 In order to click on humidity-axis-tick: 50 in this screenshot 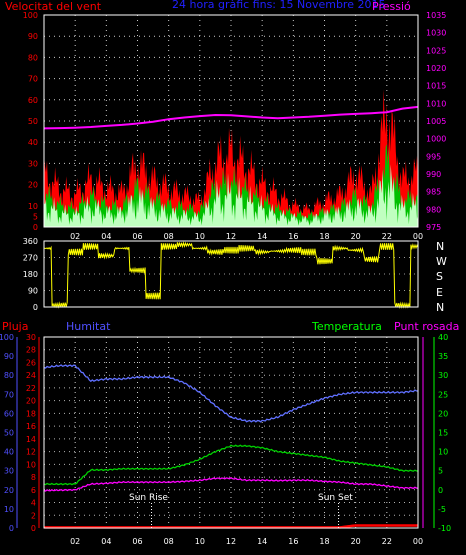, I will do `click(9, 433)`.